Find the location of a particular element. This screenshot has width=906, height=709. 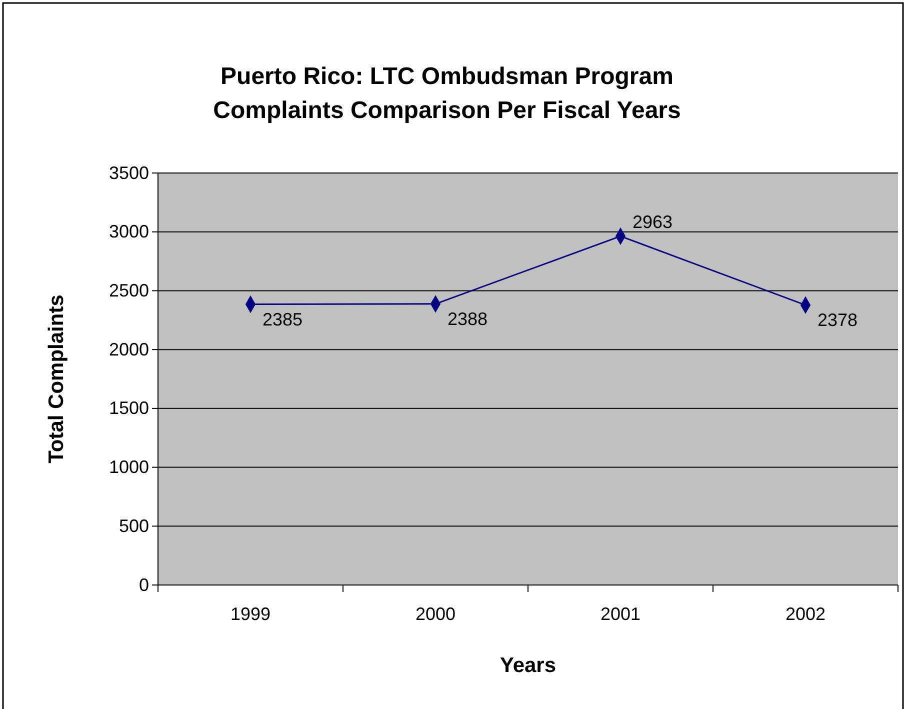

x-tick-label: 1999 is located at coordinates (250, 614).